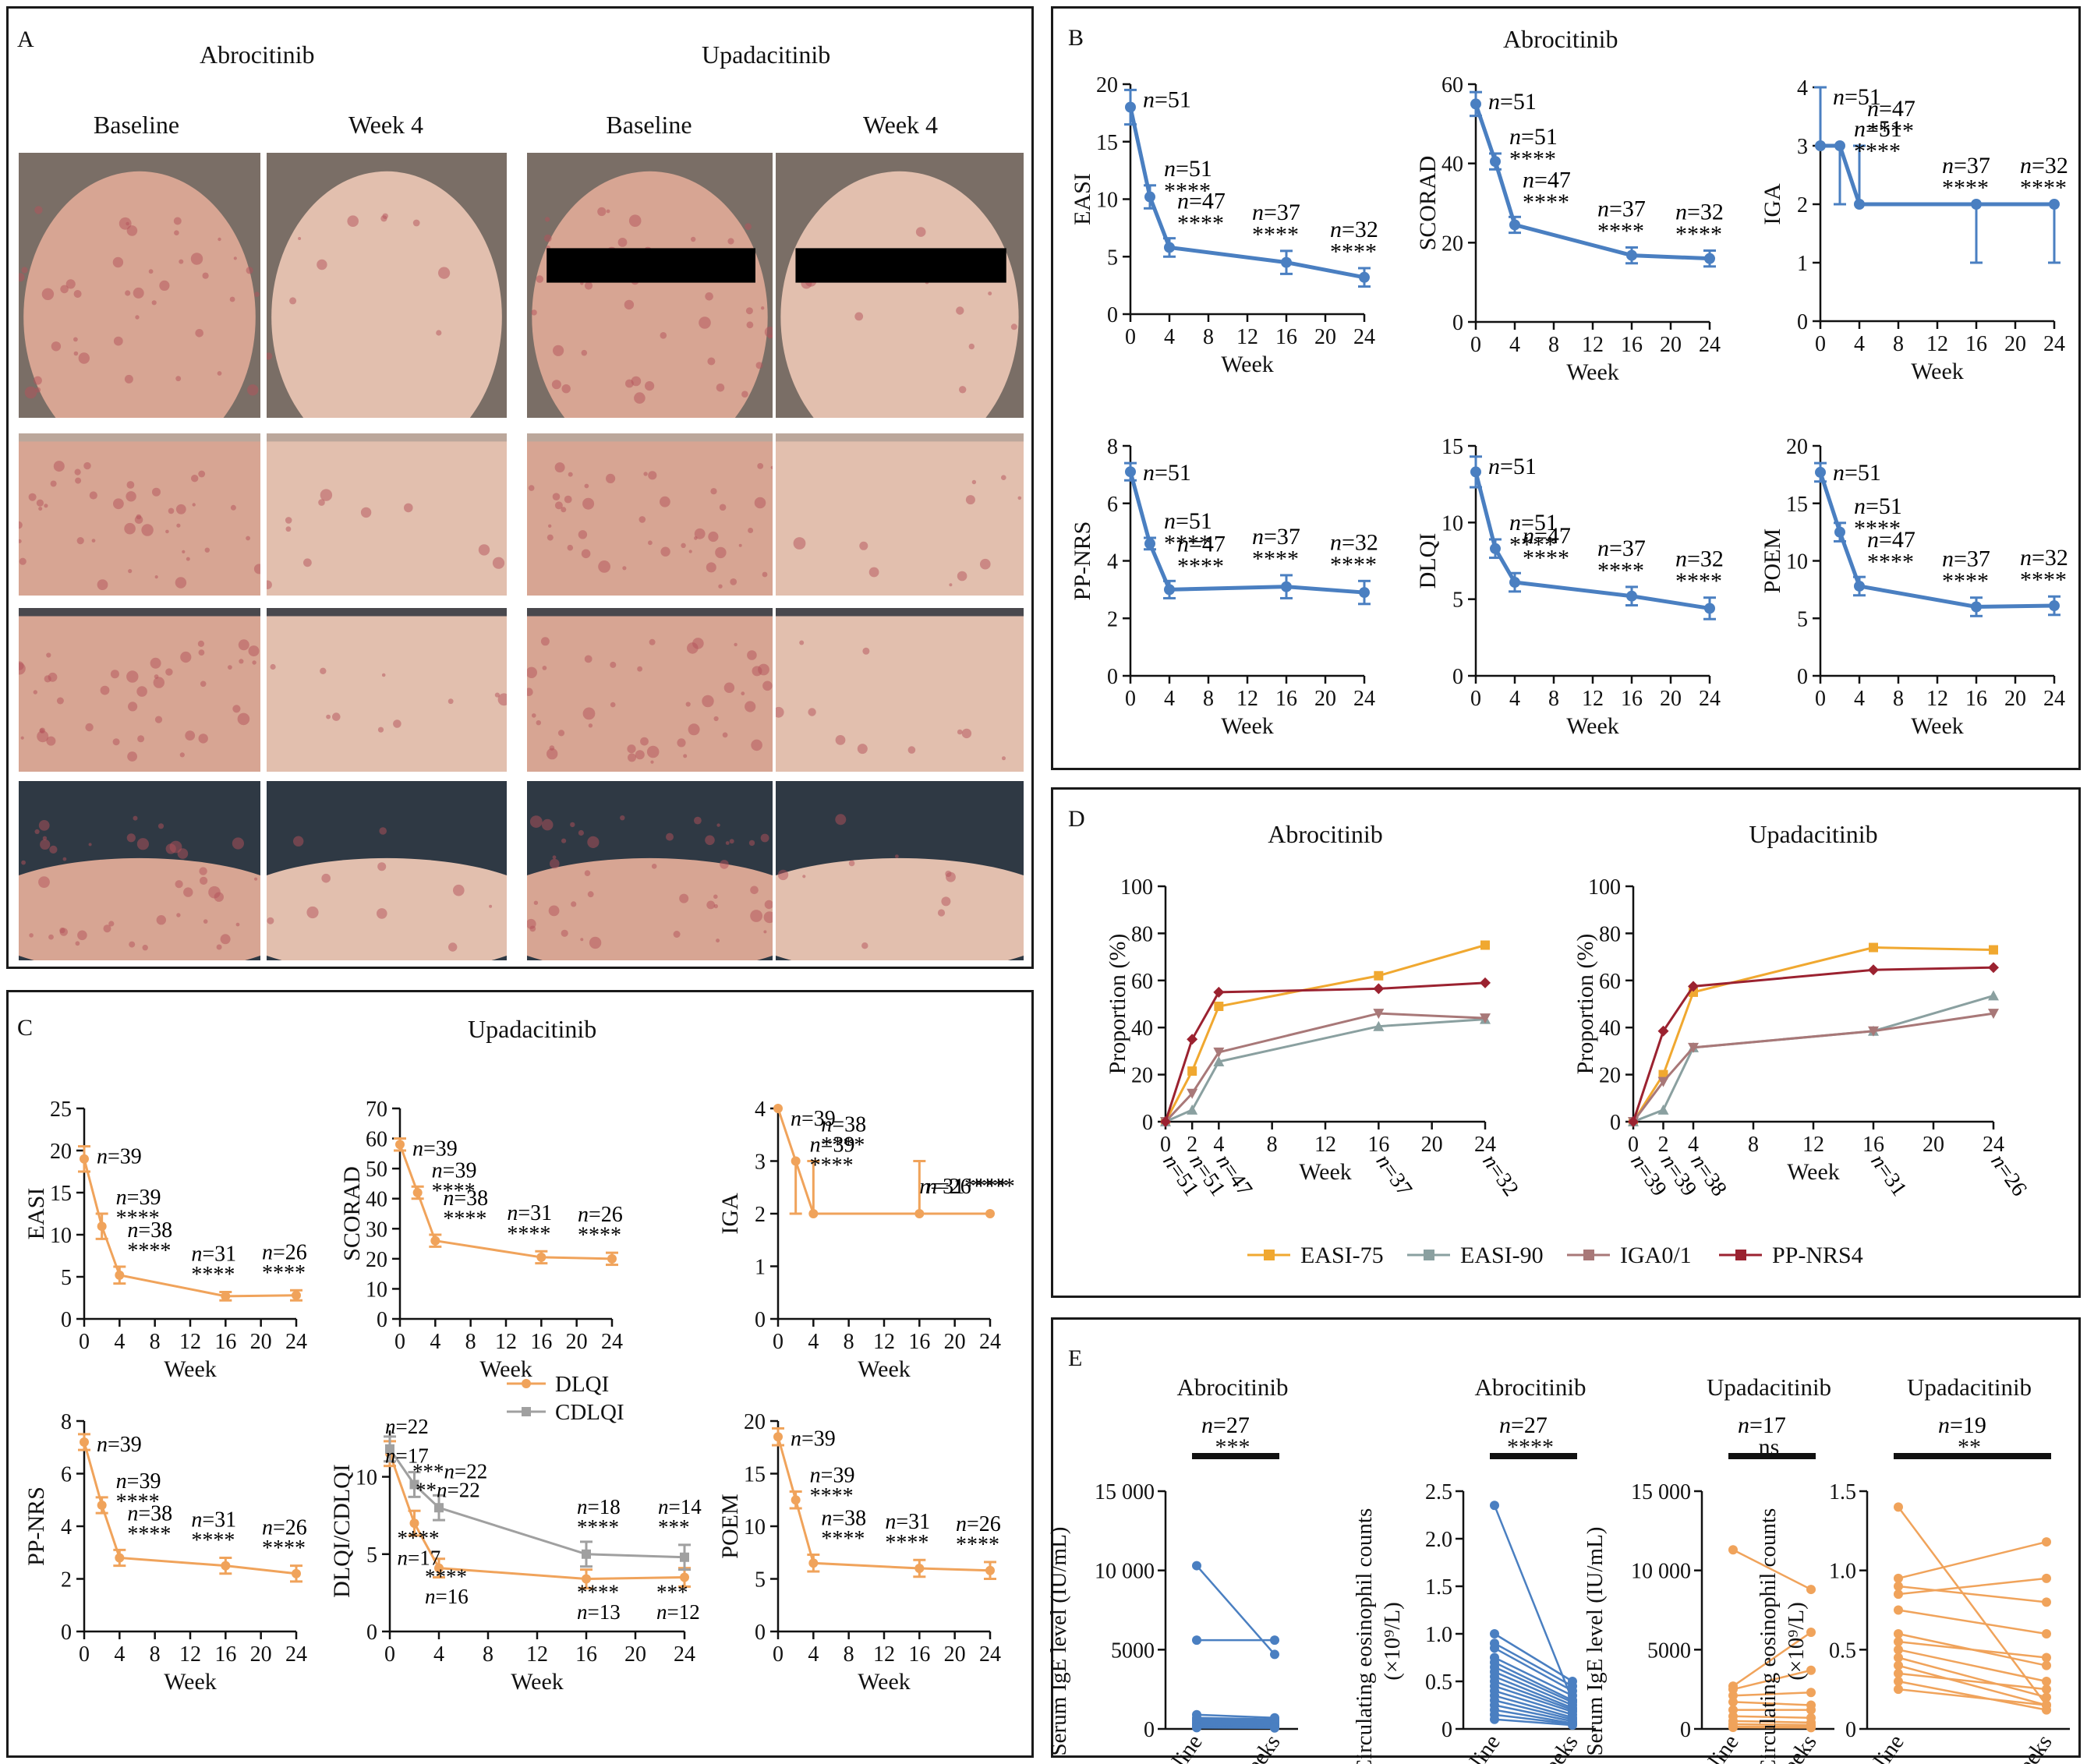 The height and width of the screenshot is (1764, 2087). I want to click on annotation-n: **** n=17, so click(420, 1548).